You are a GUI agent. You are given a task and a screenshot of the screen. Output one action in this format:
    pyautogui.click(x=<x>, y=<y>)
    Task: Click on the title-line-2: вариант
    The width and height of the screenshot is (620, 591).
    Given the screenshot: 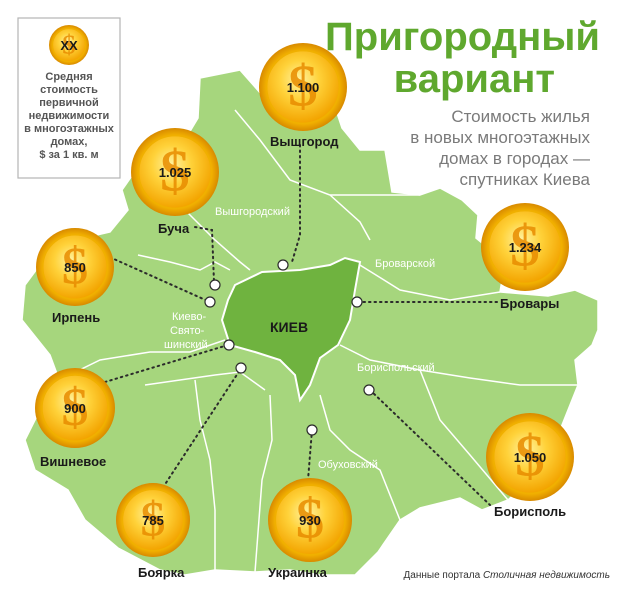 What is the action you would take?
    pyautogui.click(x=474, y=79)
    